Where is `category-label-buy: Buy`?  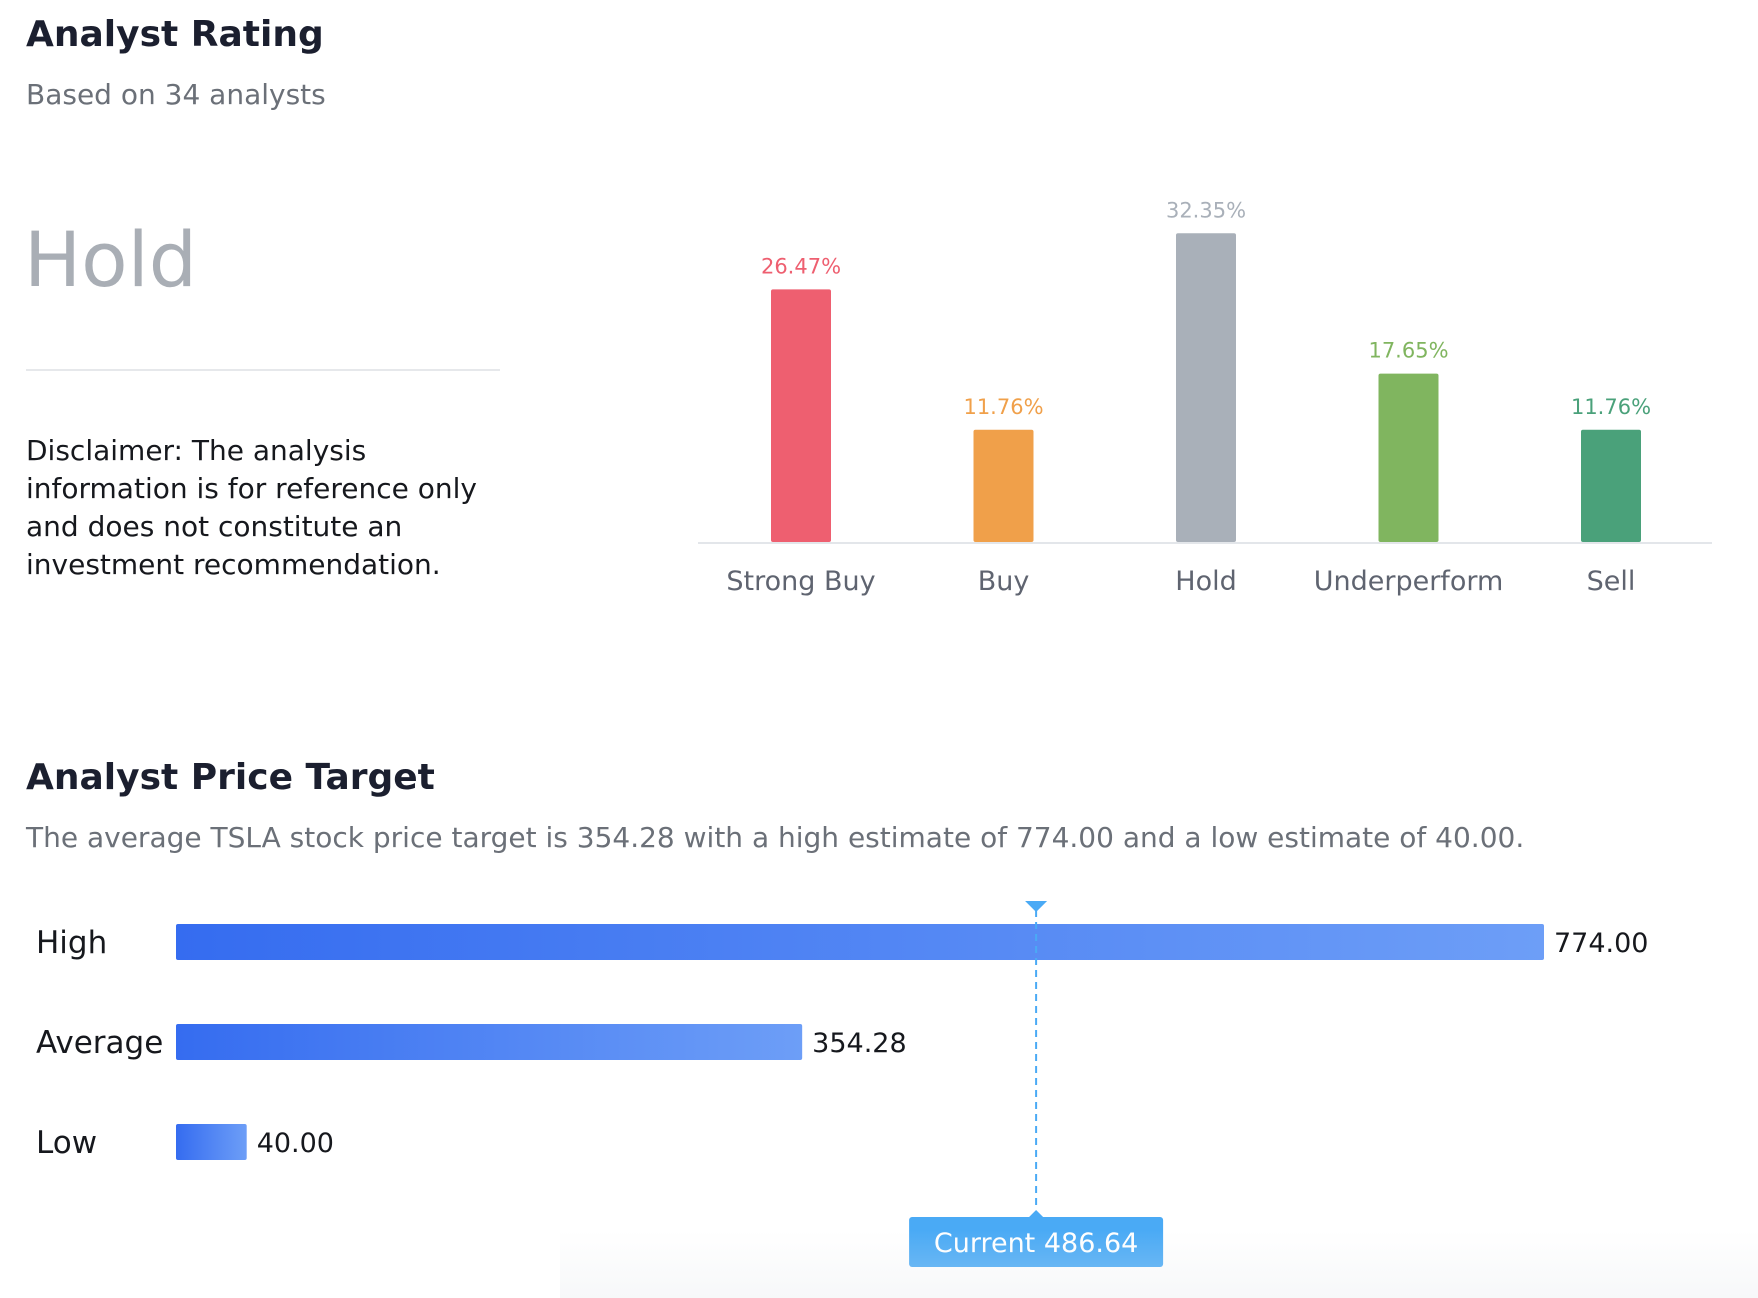 category-label-buy: Buy is located at coordinates (1004, 581).